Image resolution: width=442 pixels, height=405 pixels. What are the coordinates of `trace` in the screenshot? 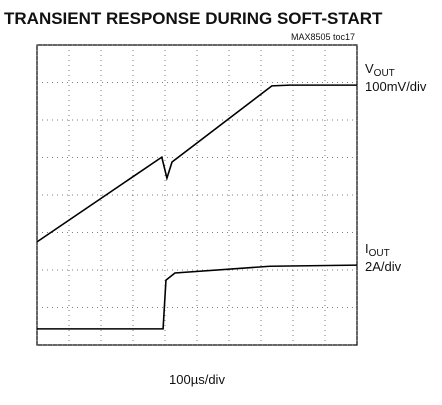 It's located at (197, 297).